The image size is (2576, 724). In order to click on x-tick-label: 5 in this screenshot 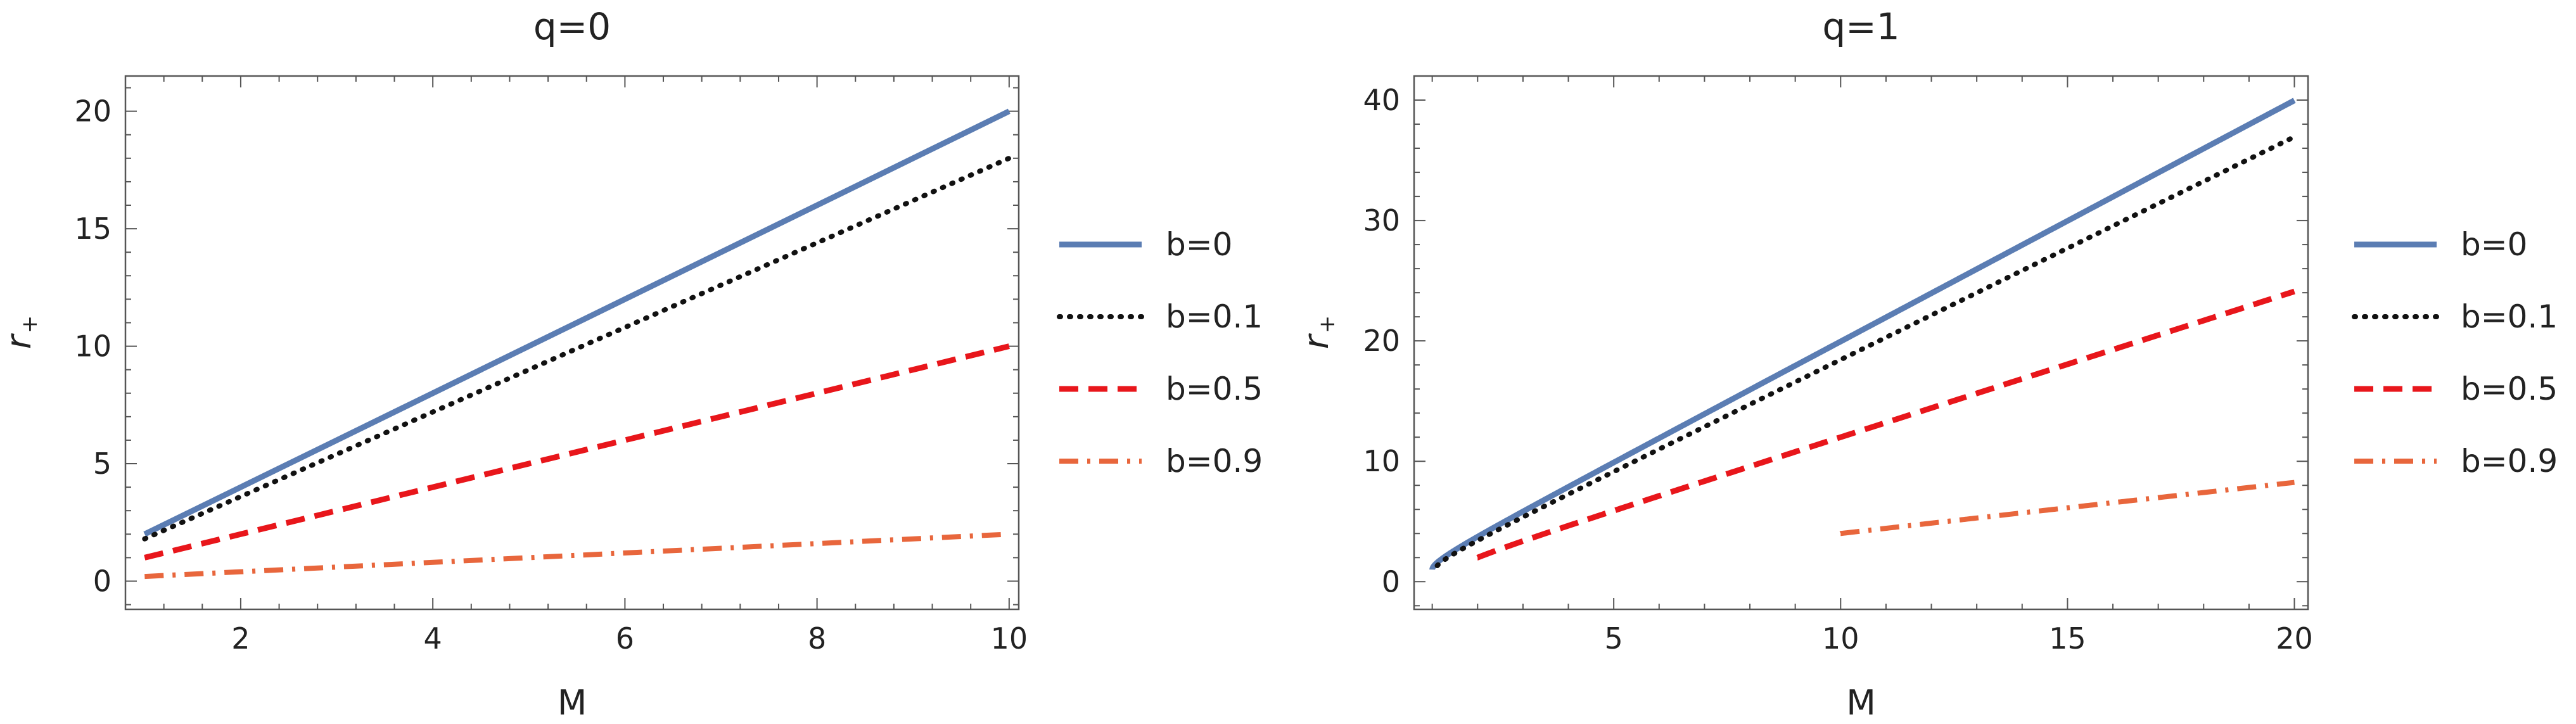, I will do `click(1614, 638)`.